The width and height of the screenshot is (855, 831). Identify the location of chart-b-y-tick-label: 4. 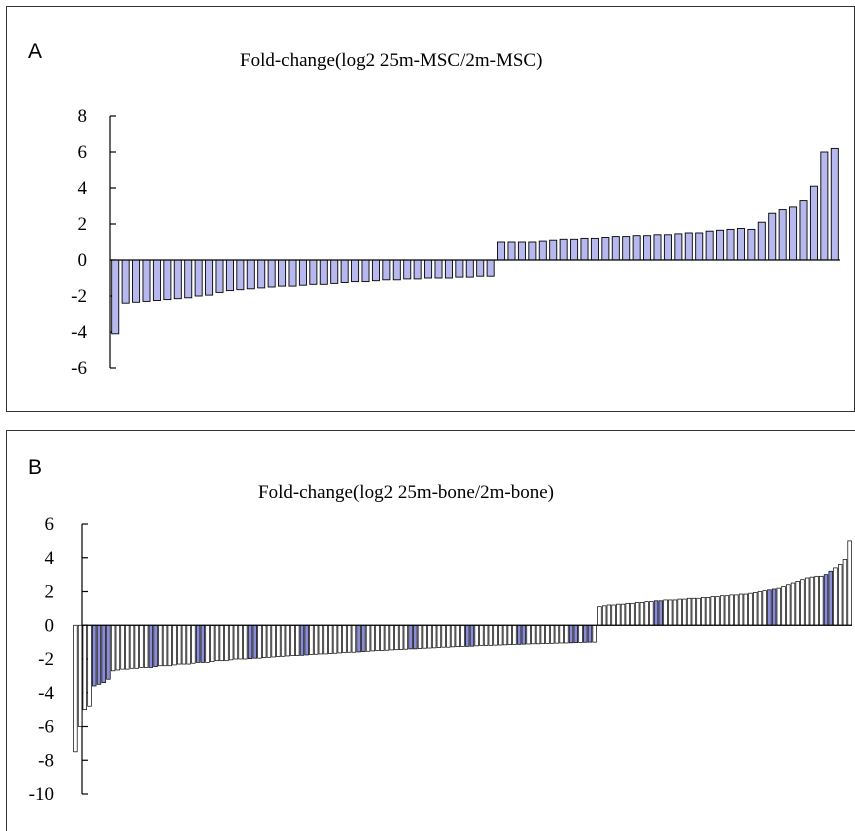
(50, 558).